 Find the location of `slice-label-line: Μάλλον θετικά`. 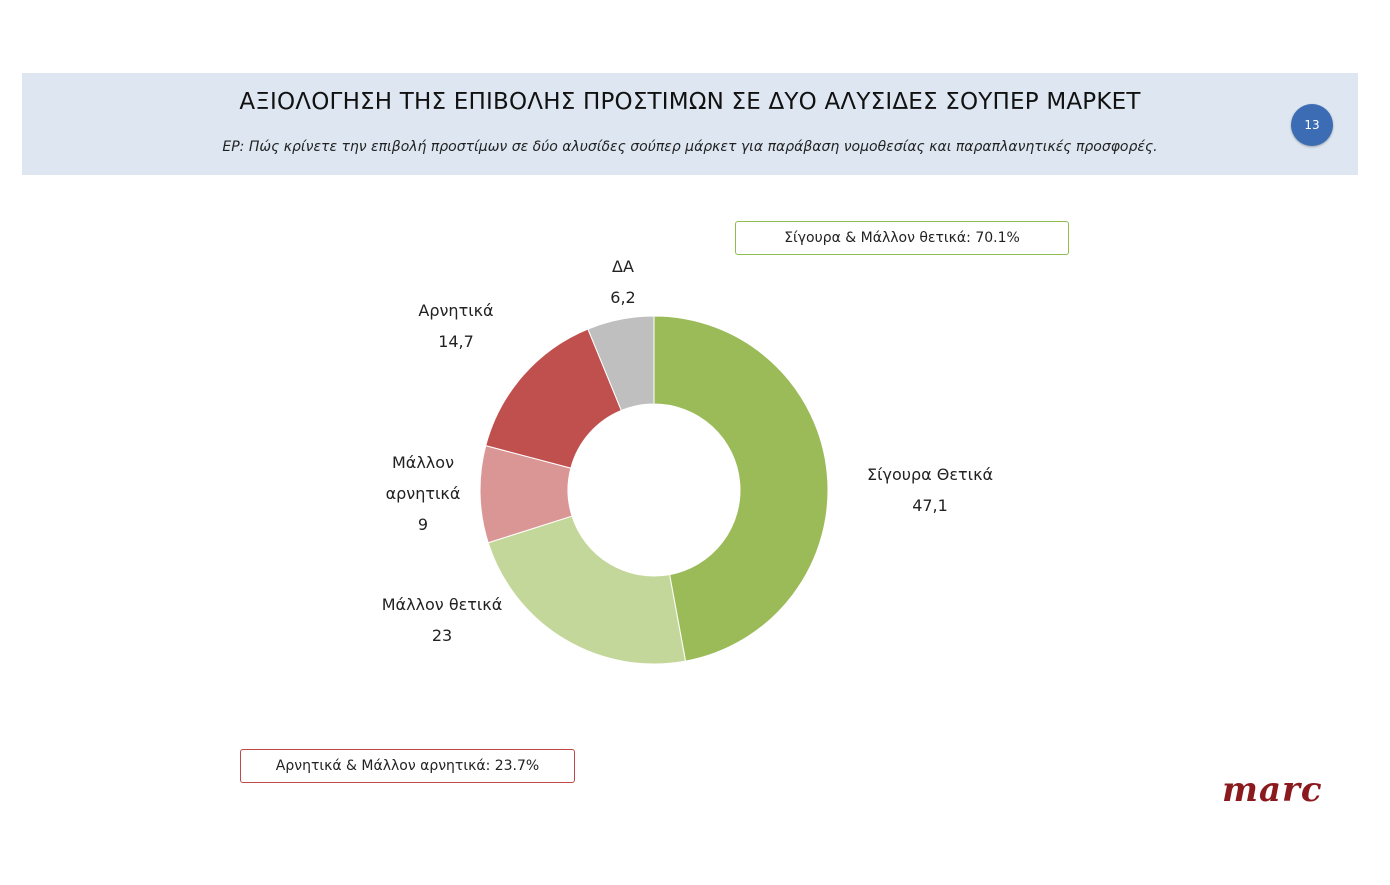

slice-label-line: Μάλλον θετικά is located at coordinates (442, 604).